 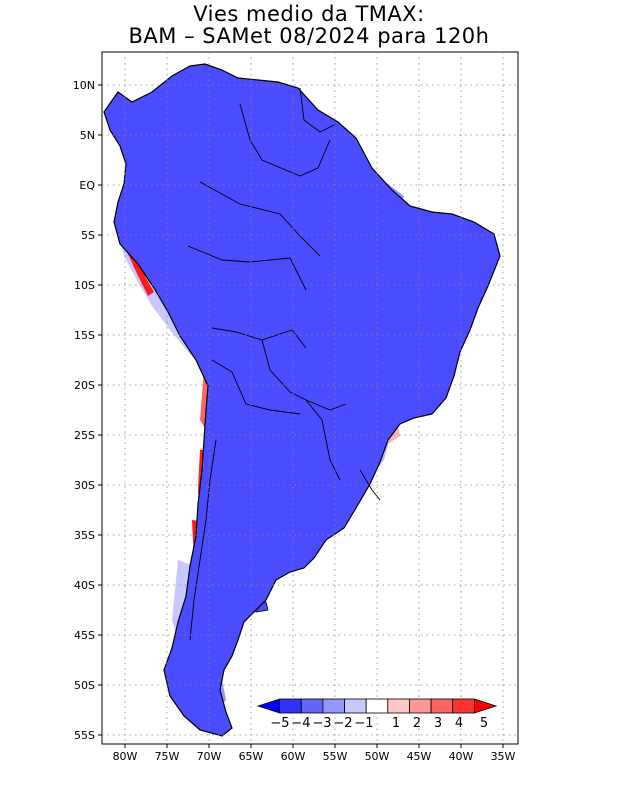 I want to click on colorbar-boxes, so click(x=377, y=706).